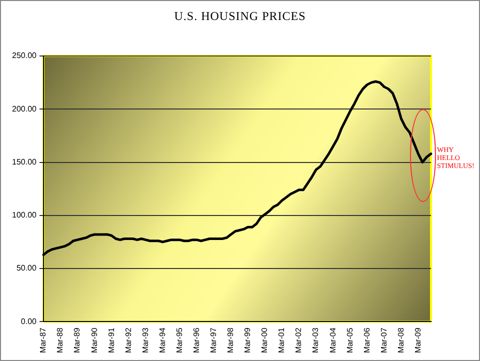 The image size is (480, 361). Describe the element at coordinates (367, 340) in the screenshot. I see `x-tick-label: Mar-06` at that location.